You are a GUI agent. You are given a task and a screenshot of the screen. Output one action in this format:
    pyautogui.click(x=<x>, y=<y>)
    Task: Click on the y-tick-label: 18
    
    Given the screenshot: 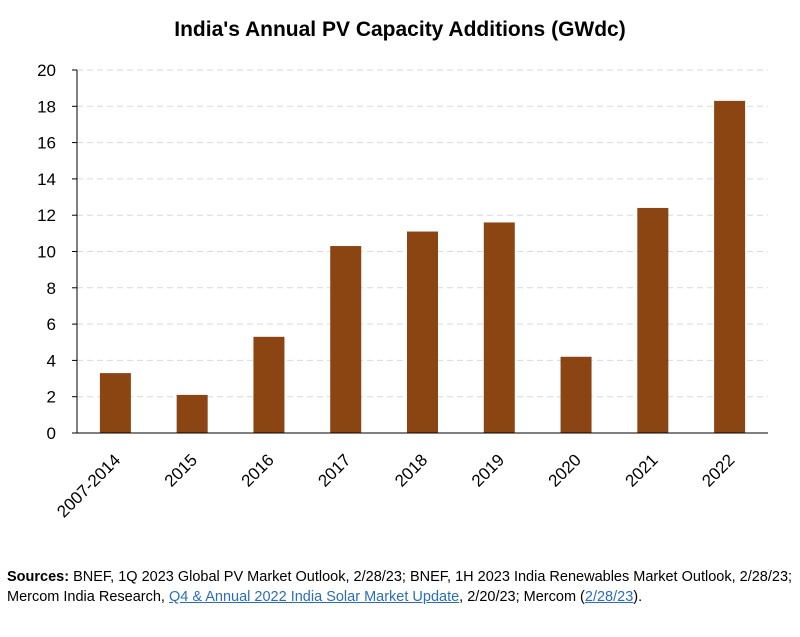 What is the action you would take?
    pyautogui.click(x=46, y=106)
    